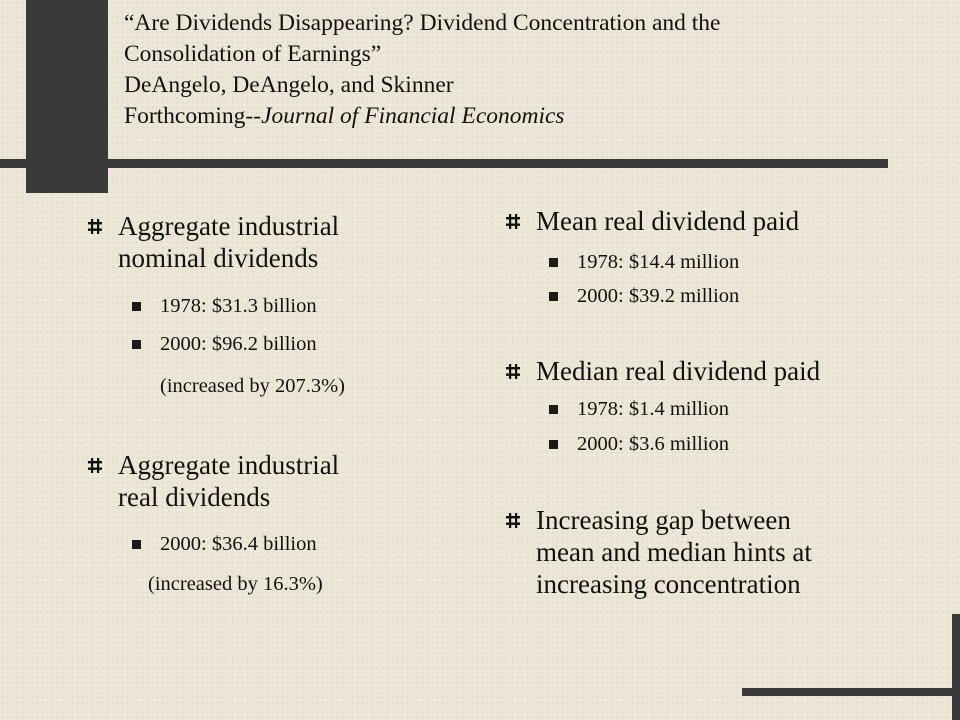 Image resolution: width=960 pixels, height=720 pixels. What do you see at coordinates (238, 344) in the screenshot?
I see `sub-bullet-text: 2000: $96.2 billion` at bounding box center [238, 344].